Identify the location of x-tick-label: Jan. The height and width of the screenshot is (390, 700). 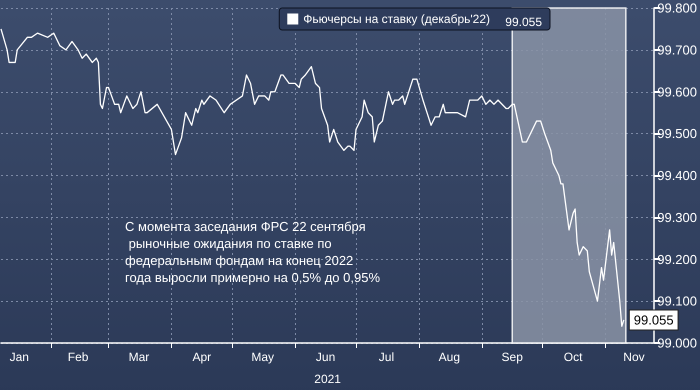
(19, 357).